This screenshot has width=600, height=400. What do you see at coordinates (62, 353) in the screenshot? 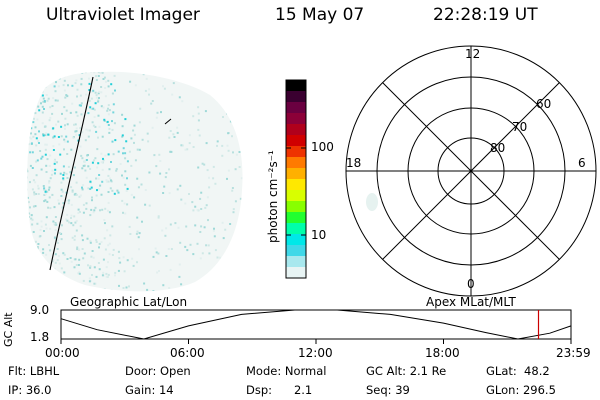
I see `altitude-xtick-0000: 00:00` at bounding box center [62, 353].